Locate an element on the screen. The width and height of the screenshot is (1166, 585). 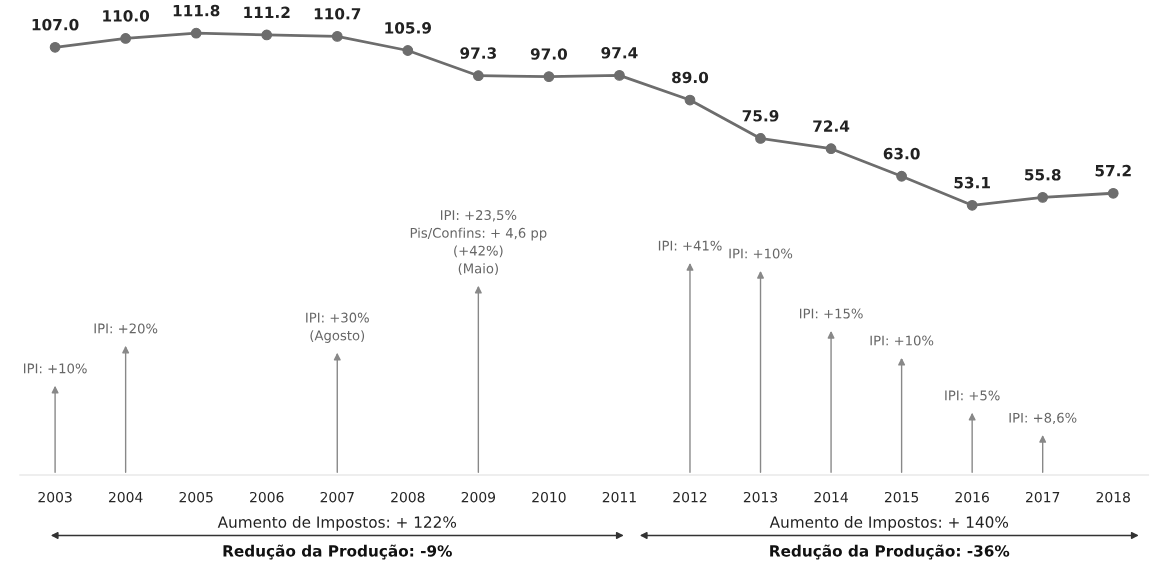
text: IPI: +15% is located at coordinates (831, 313).